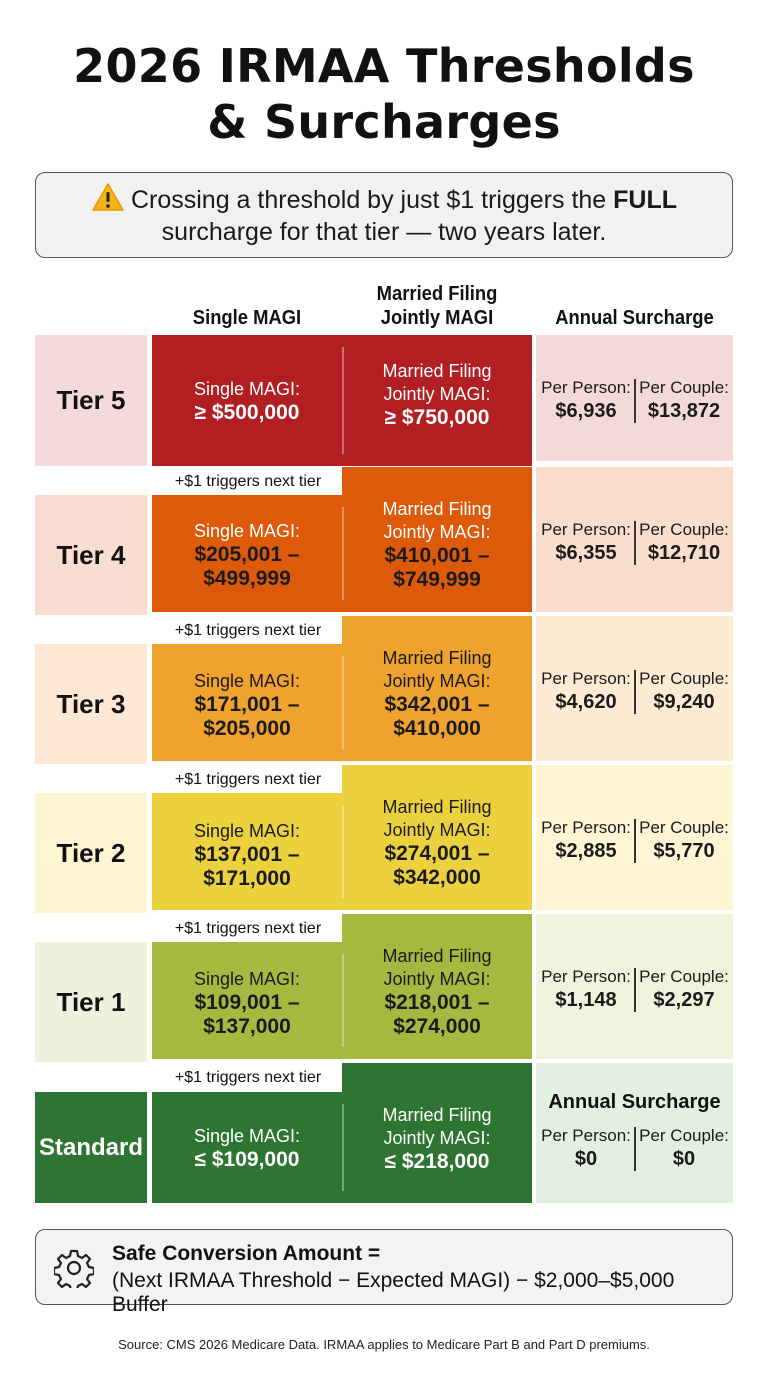 Image resolution: width=768 pixels, height=1376 pixels. What do you see at coordinates (342, 851) in the screenshot?
I see `tier-2-band` at bounding box center [342, 851].